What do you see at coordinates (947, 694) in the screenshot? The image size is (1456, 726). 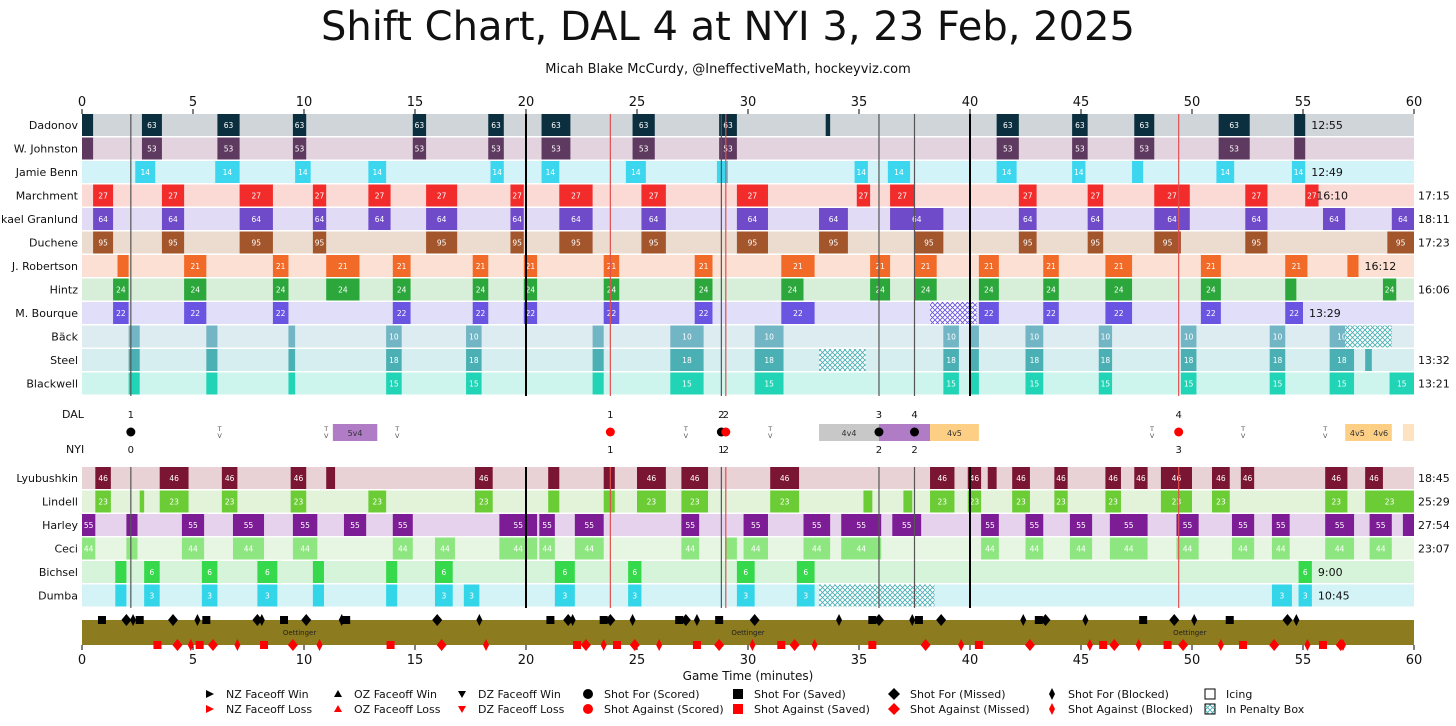 I see `legend-item: Shot For (Missed)` at bounding box center [947, 694].